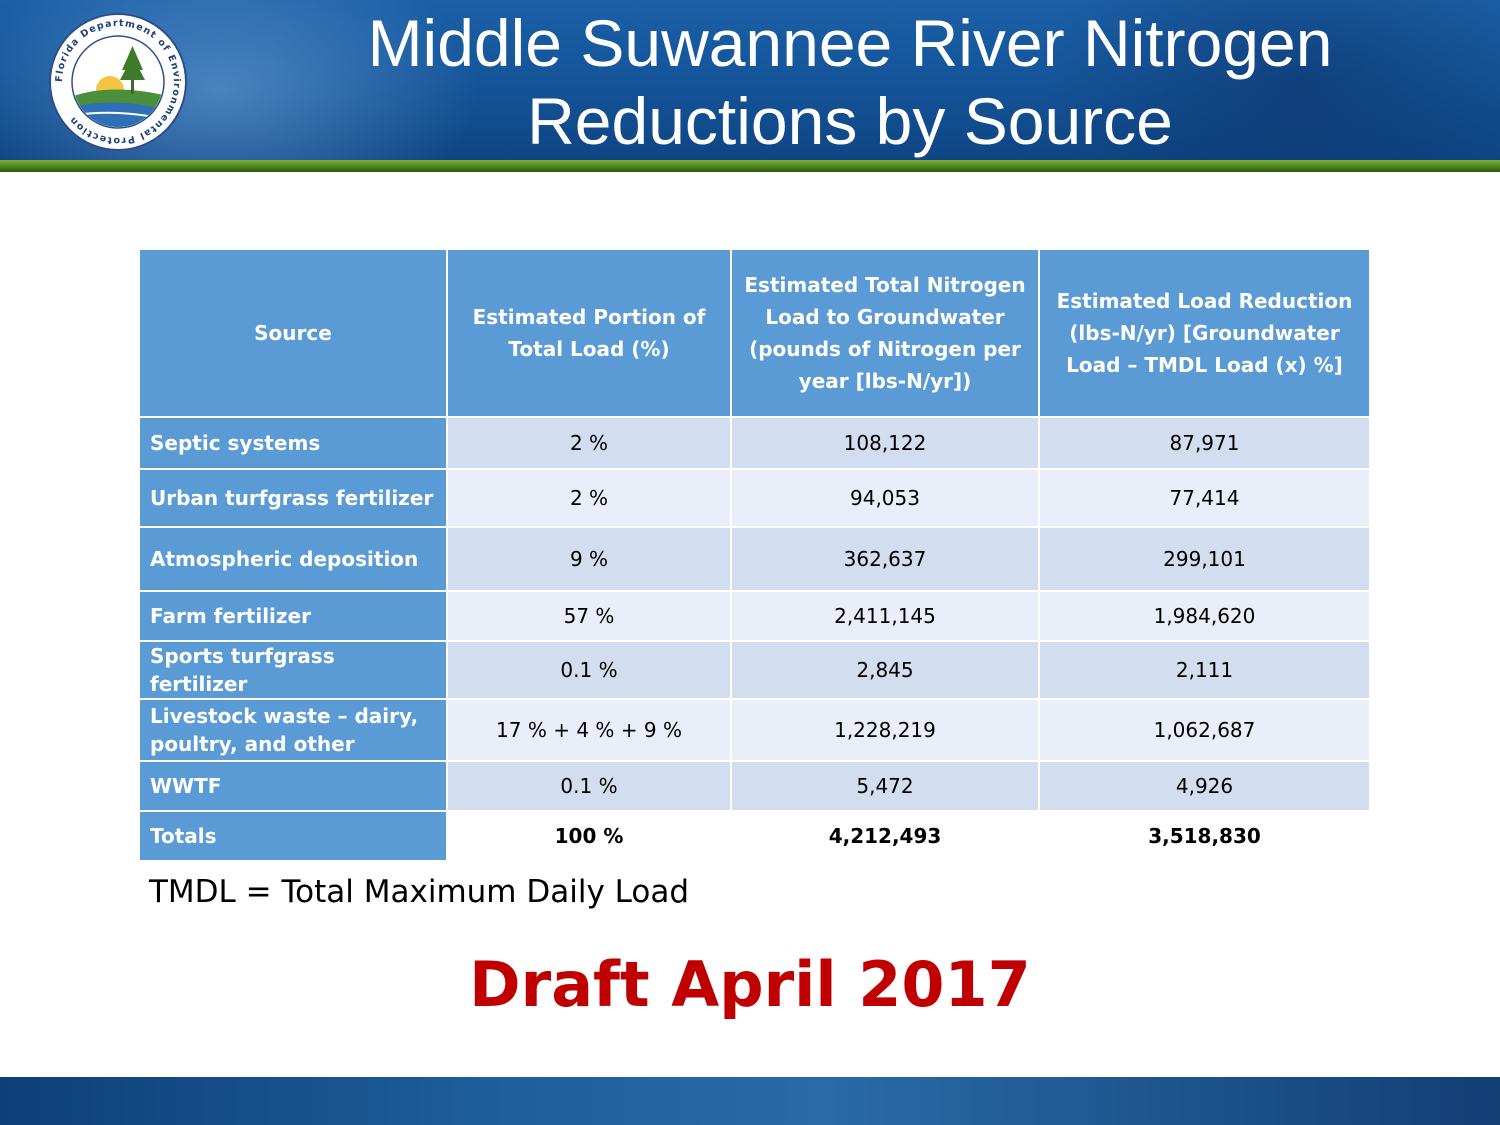 This screenshot has width=1500, height=1125. I want to click on draft-label: Draft April 2017, so click(750, 984).